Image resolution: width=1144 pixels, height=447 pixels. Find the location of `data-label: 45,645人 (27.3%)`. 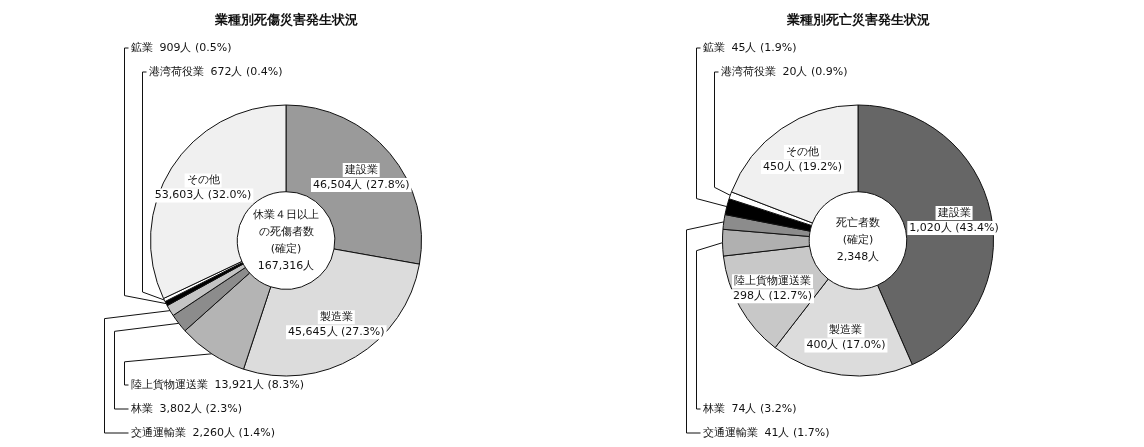

data-label: 45,645人 (27.3%) is located at coordinates (336, 332).